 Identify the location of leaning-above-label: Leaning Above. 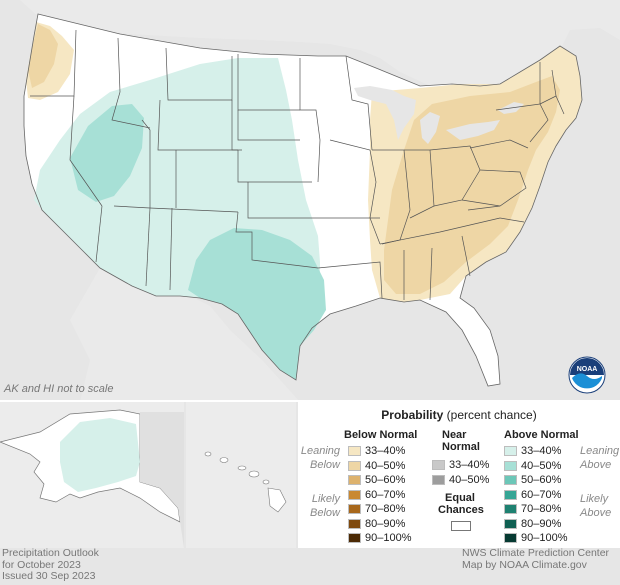
(599, 458).